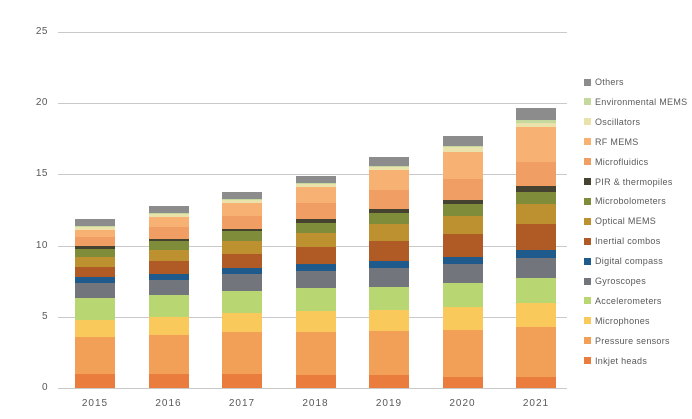 This screenshot has width=692, height=419. Describe the element at coordinates (628, 300) in the screenshot. I see `legend-label: Accelerometers` at that location.